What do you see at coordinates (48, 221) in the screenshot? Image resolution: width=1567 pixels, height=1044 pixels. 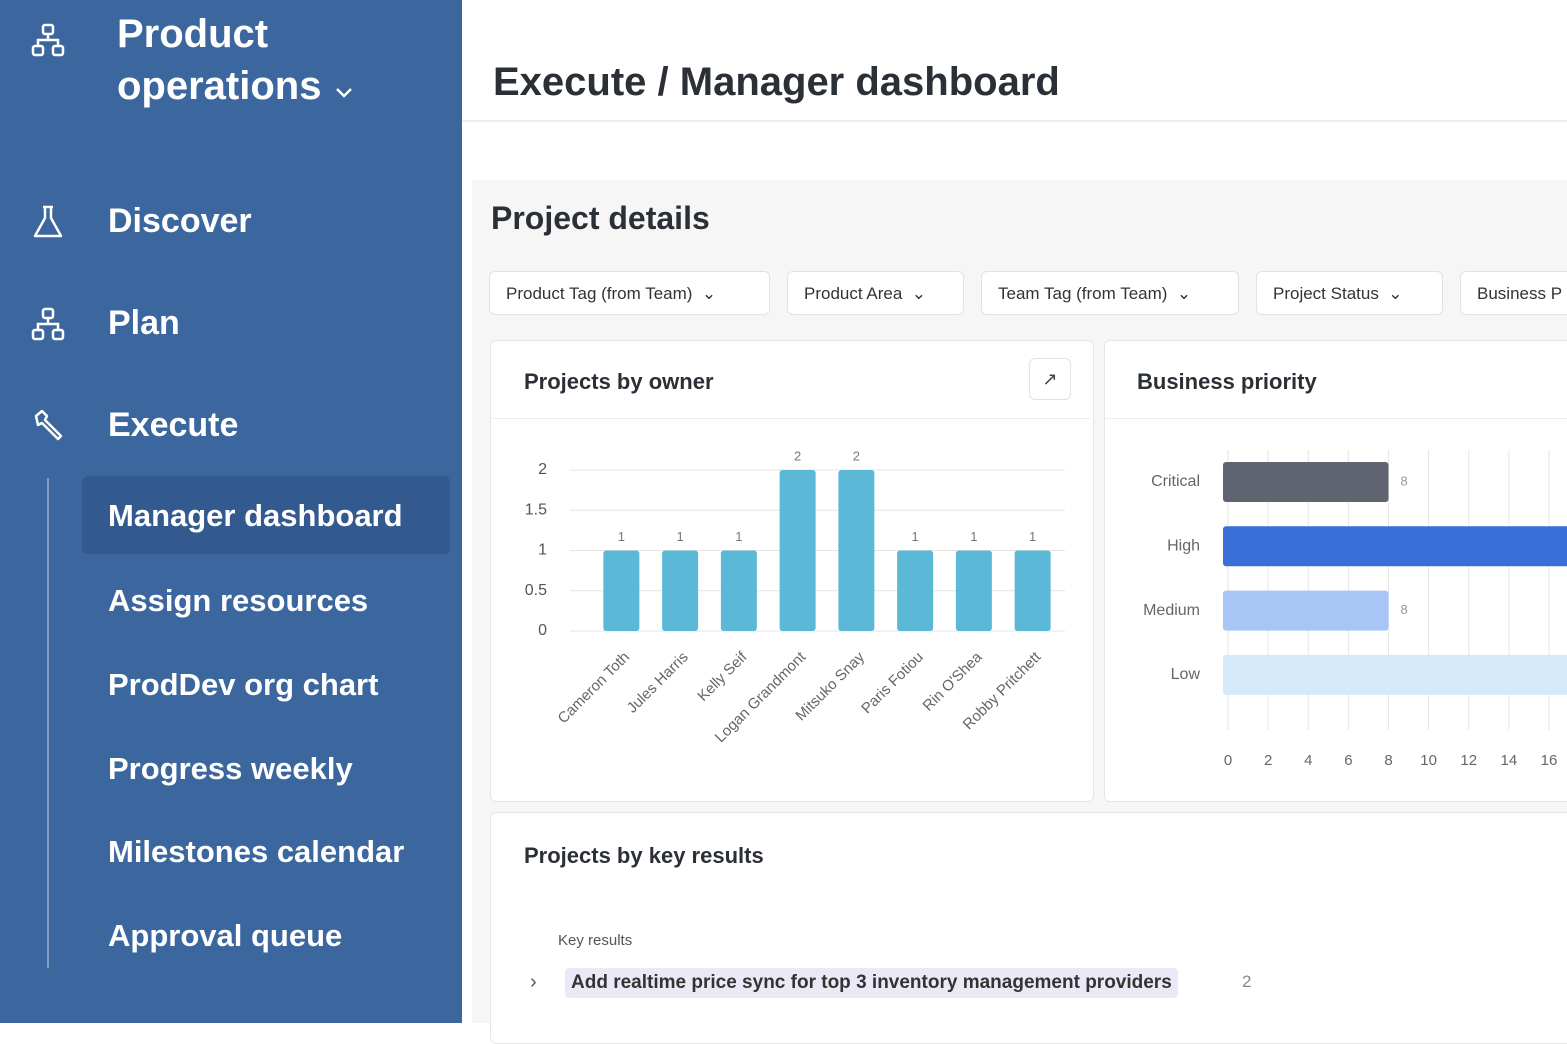 I see `discover-icon` at bounding box center [48, 221].